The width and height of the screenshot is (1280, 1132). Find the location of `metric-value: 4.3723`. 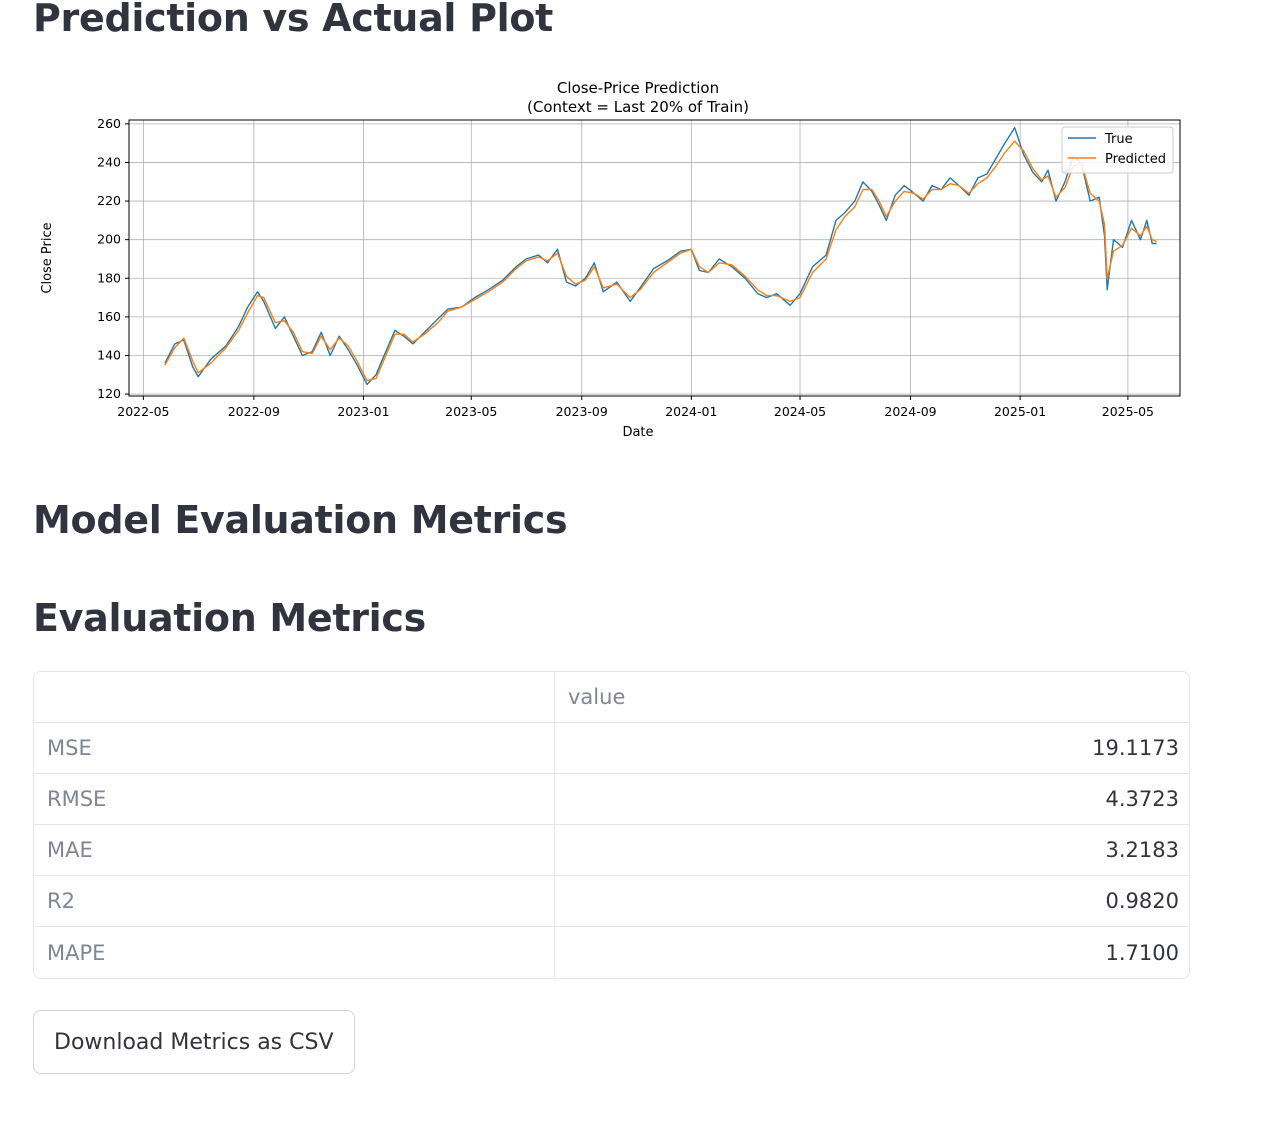

metric-value: 4.3723 is located at coordinates (872, 799).